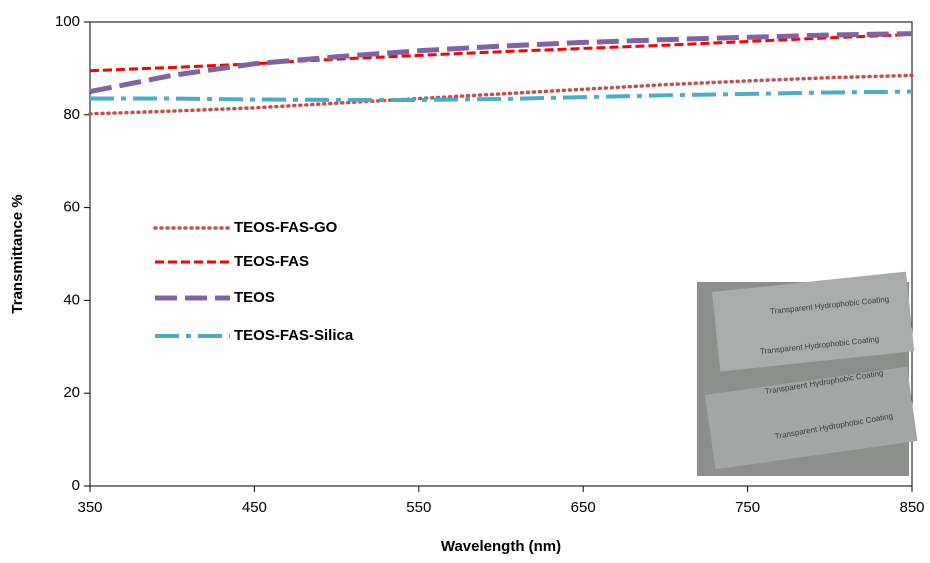 The height and width of the screenshot is (563, 930). What do you see at coordinates (89, 507) in the screenshot?
I see `x-tick-label: 350` at bounding box center [89, 507].